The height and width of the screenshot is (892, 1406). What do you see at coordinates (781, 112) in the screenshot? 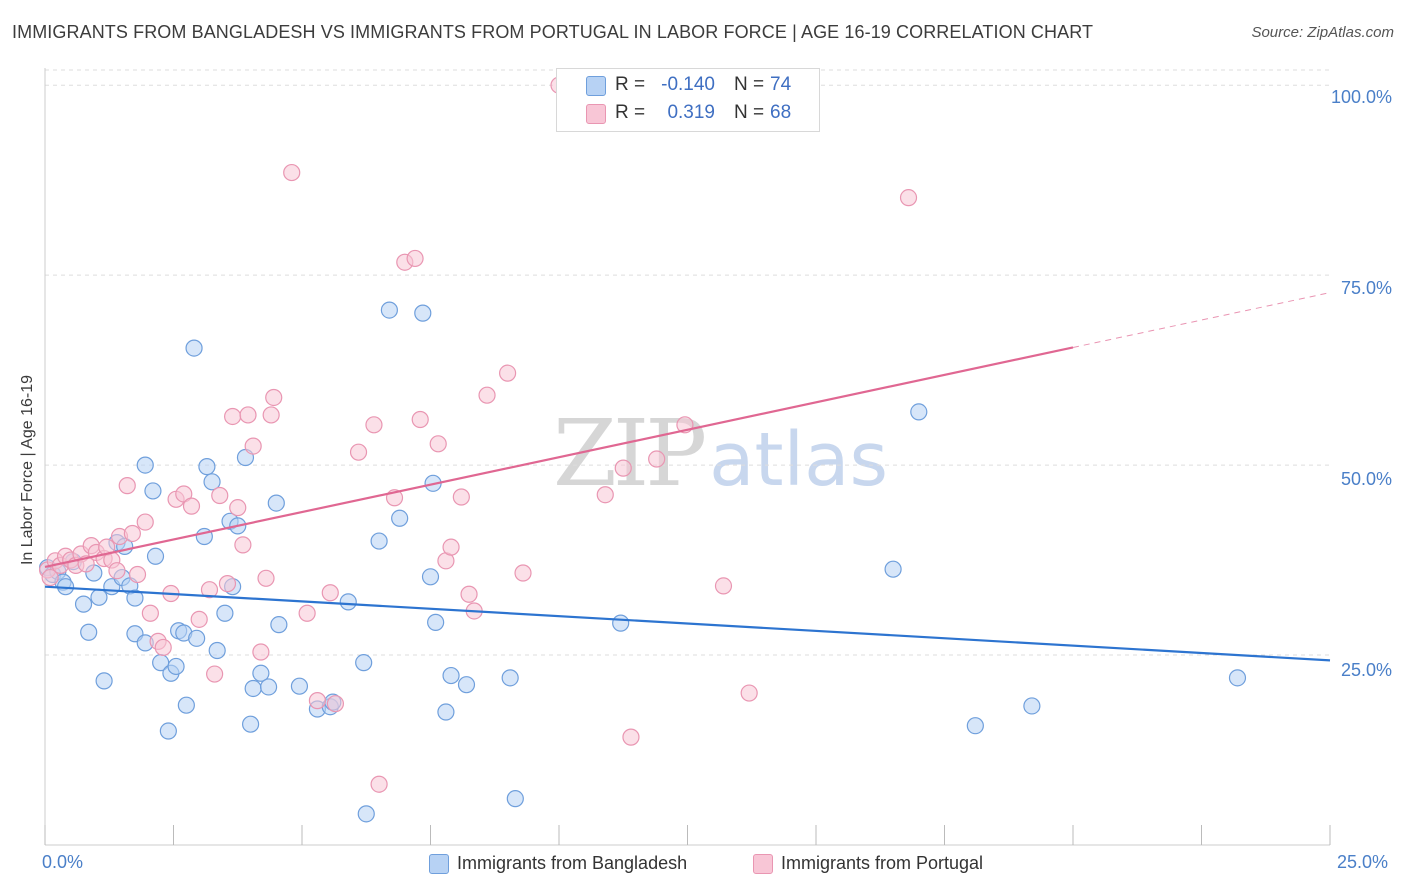
I see `stats-n-value: 68` at bounding box center [781, 112].